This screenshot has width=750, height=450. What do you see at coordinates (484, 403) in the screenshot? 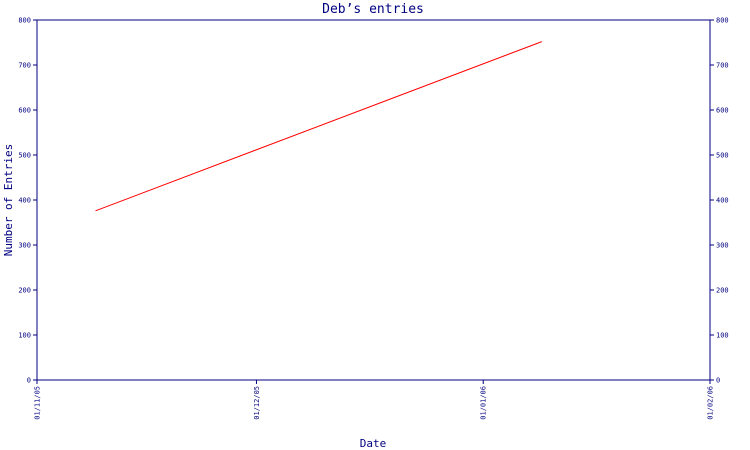
I see `x-tick-label: 01/01/06` at bounding box center [484, 403].